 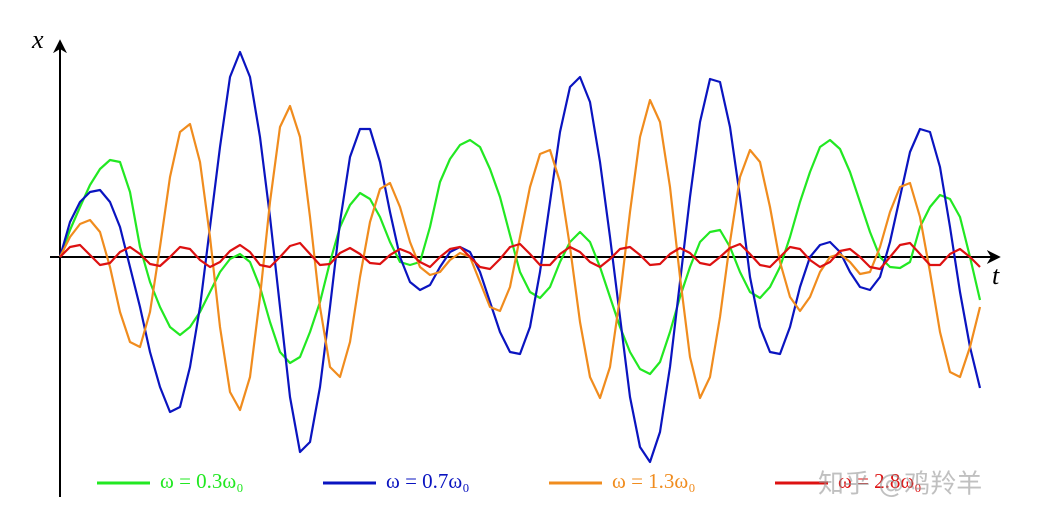 I want to click on legend-label: ω = 0.3ω₀, so click(x=202, y=481).